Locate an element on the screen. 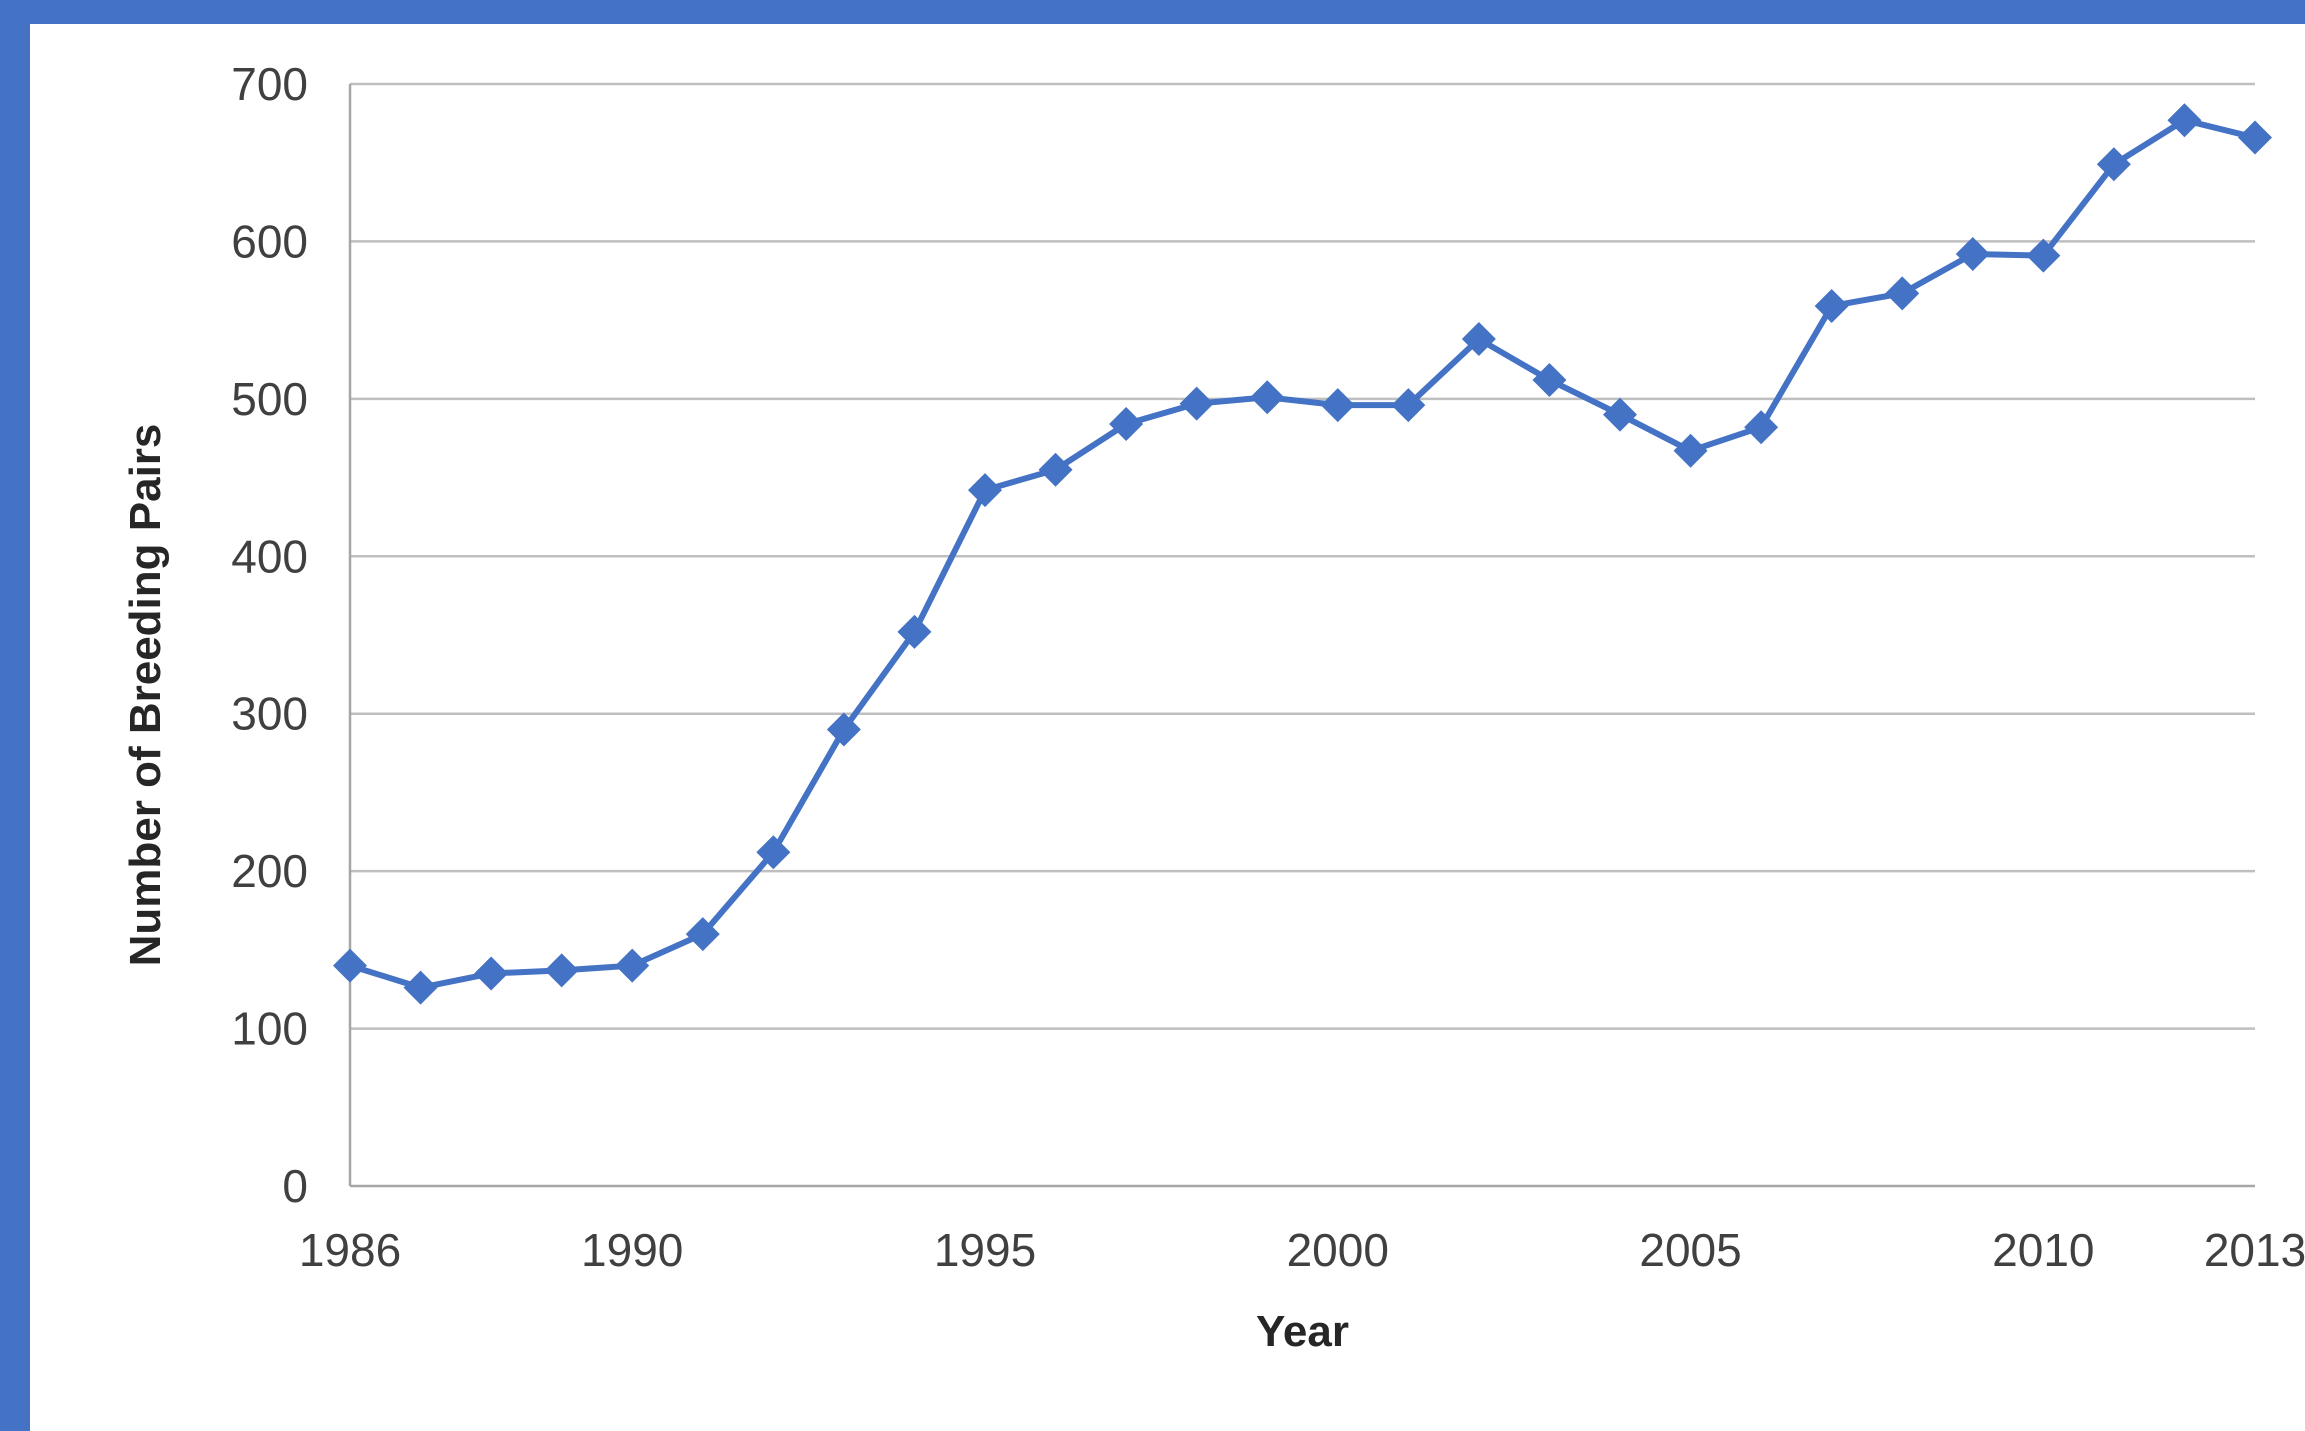 This screenshot has height=1431, width=2305. y-tick-label: 300 is located at coordinates (269, 714).